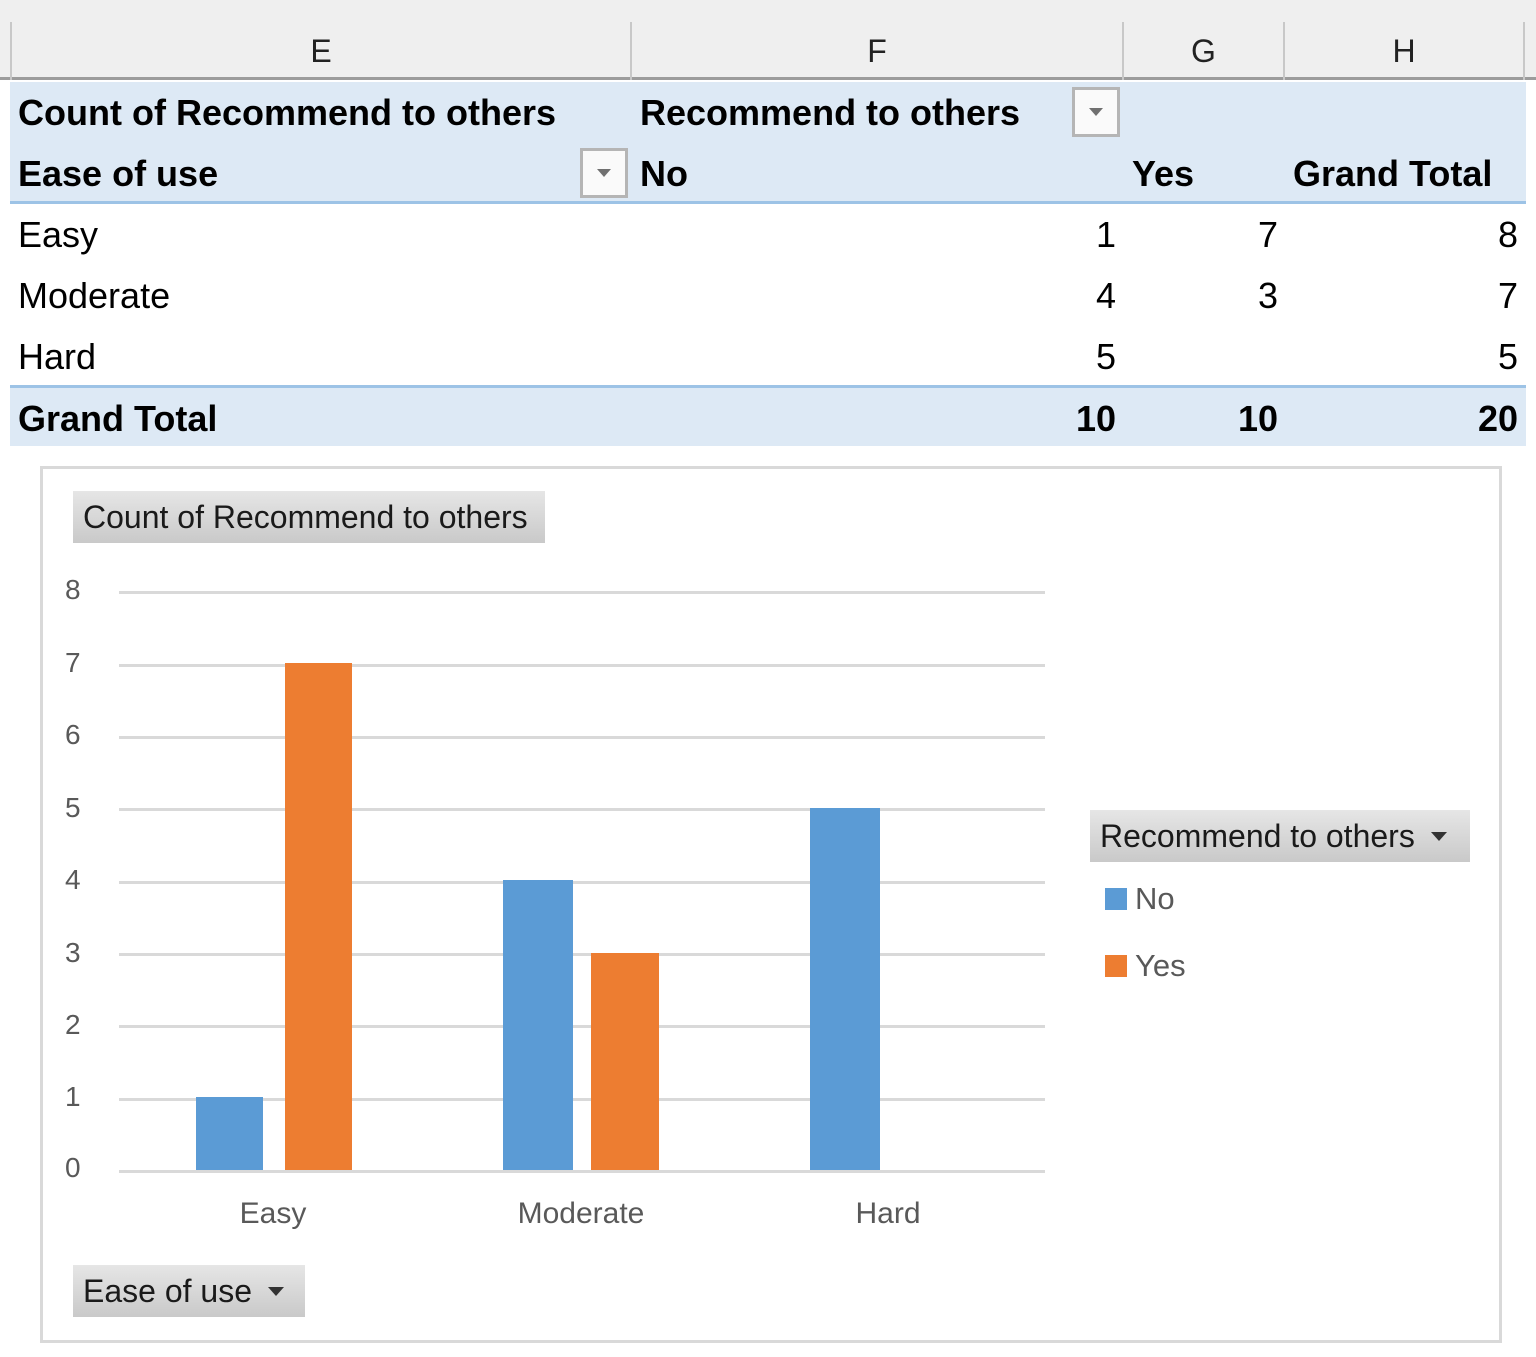  Describe the element at coordinates (1204, 51) in the screenshot. I see `column-header-g: G` at that location.